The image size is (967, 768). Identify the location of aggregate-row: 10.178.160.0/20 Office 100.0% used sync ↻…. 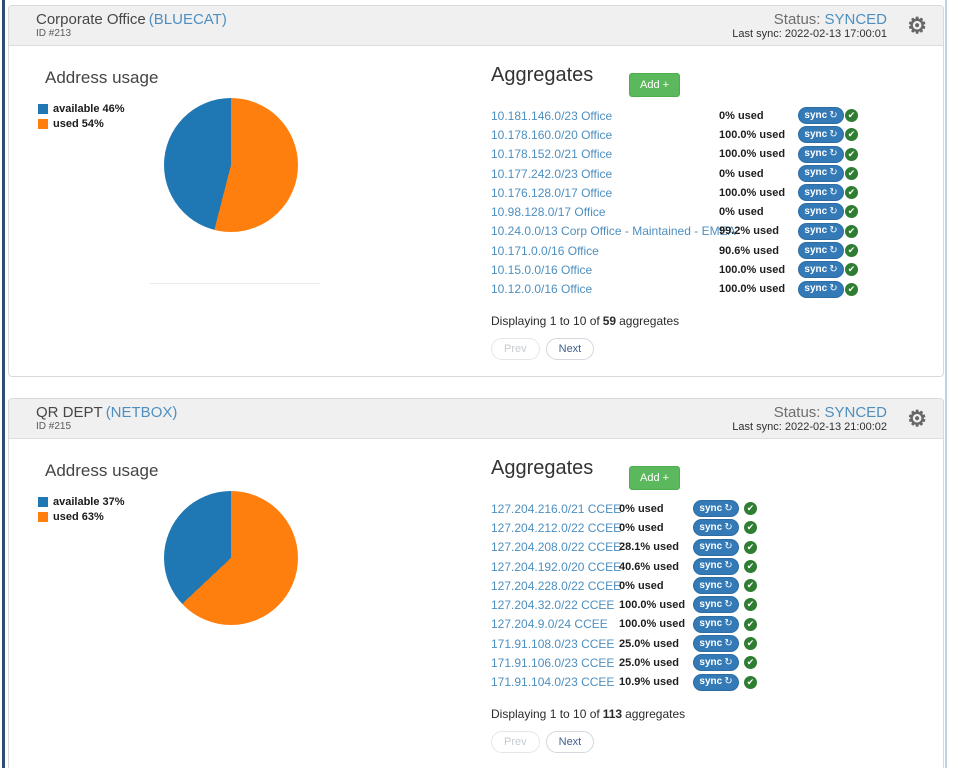
(716, 134).